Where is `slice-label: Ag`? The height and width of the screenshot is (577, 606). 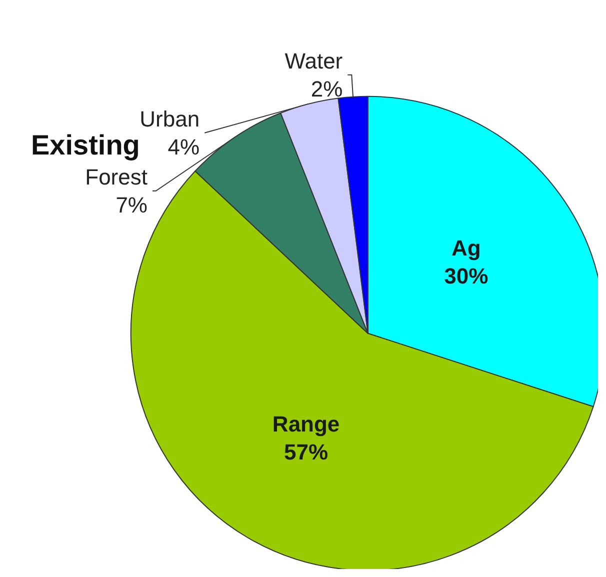
slice-label: Ag is located at coordinates (466, 247).